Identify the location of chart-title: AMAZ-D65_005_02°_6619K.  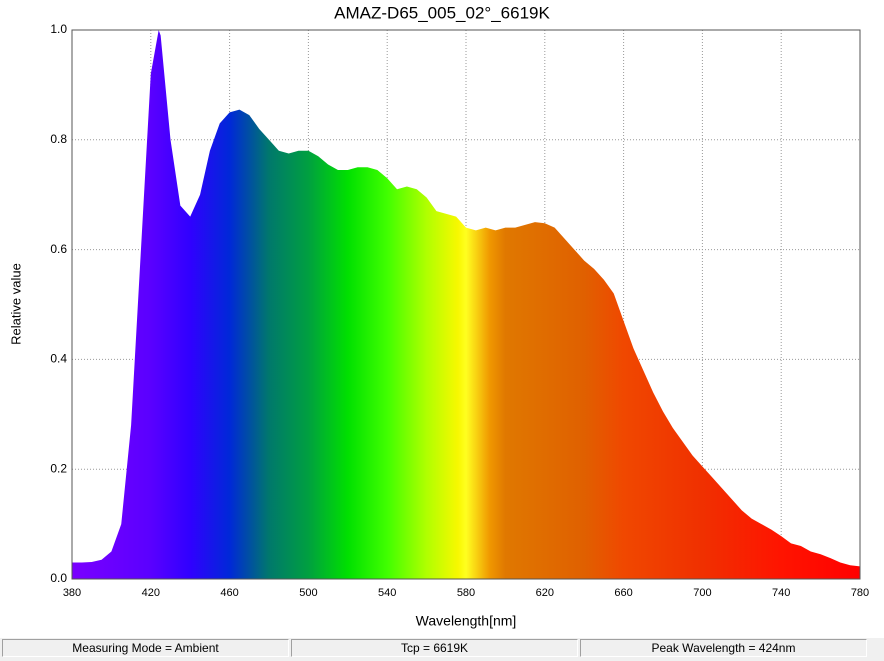
(442, 12).